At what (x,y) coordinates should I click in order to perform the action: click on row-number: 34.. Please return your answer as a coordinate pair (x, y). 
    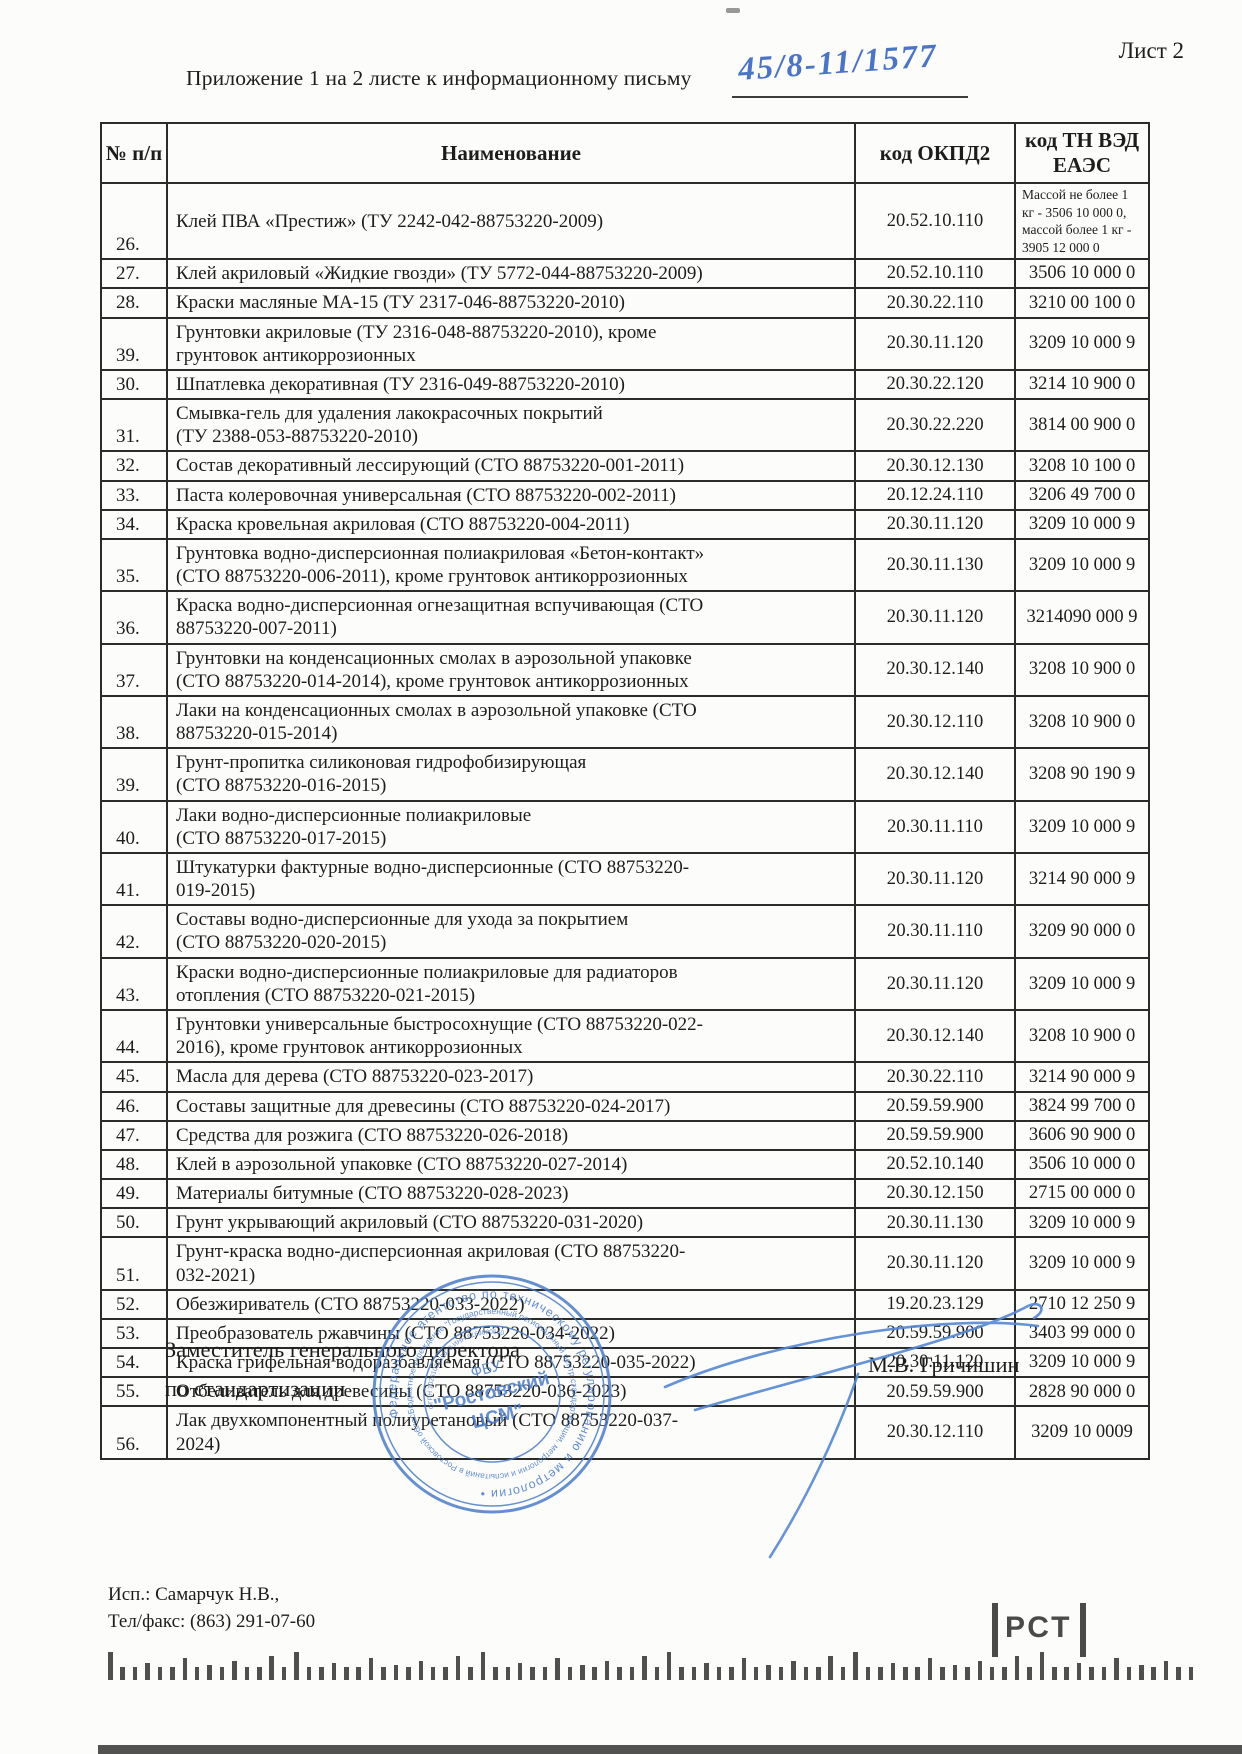
    Looking at the image, I should click on (134, 524).